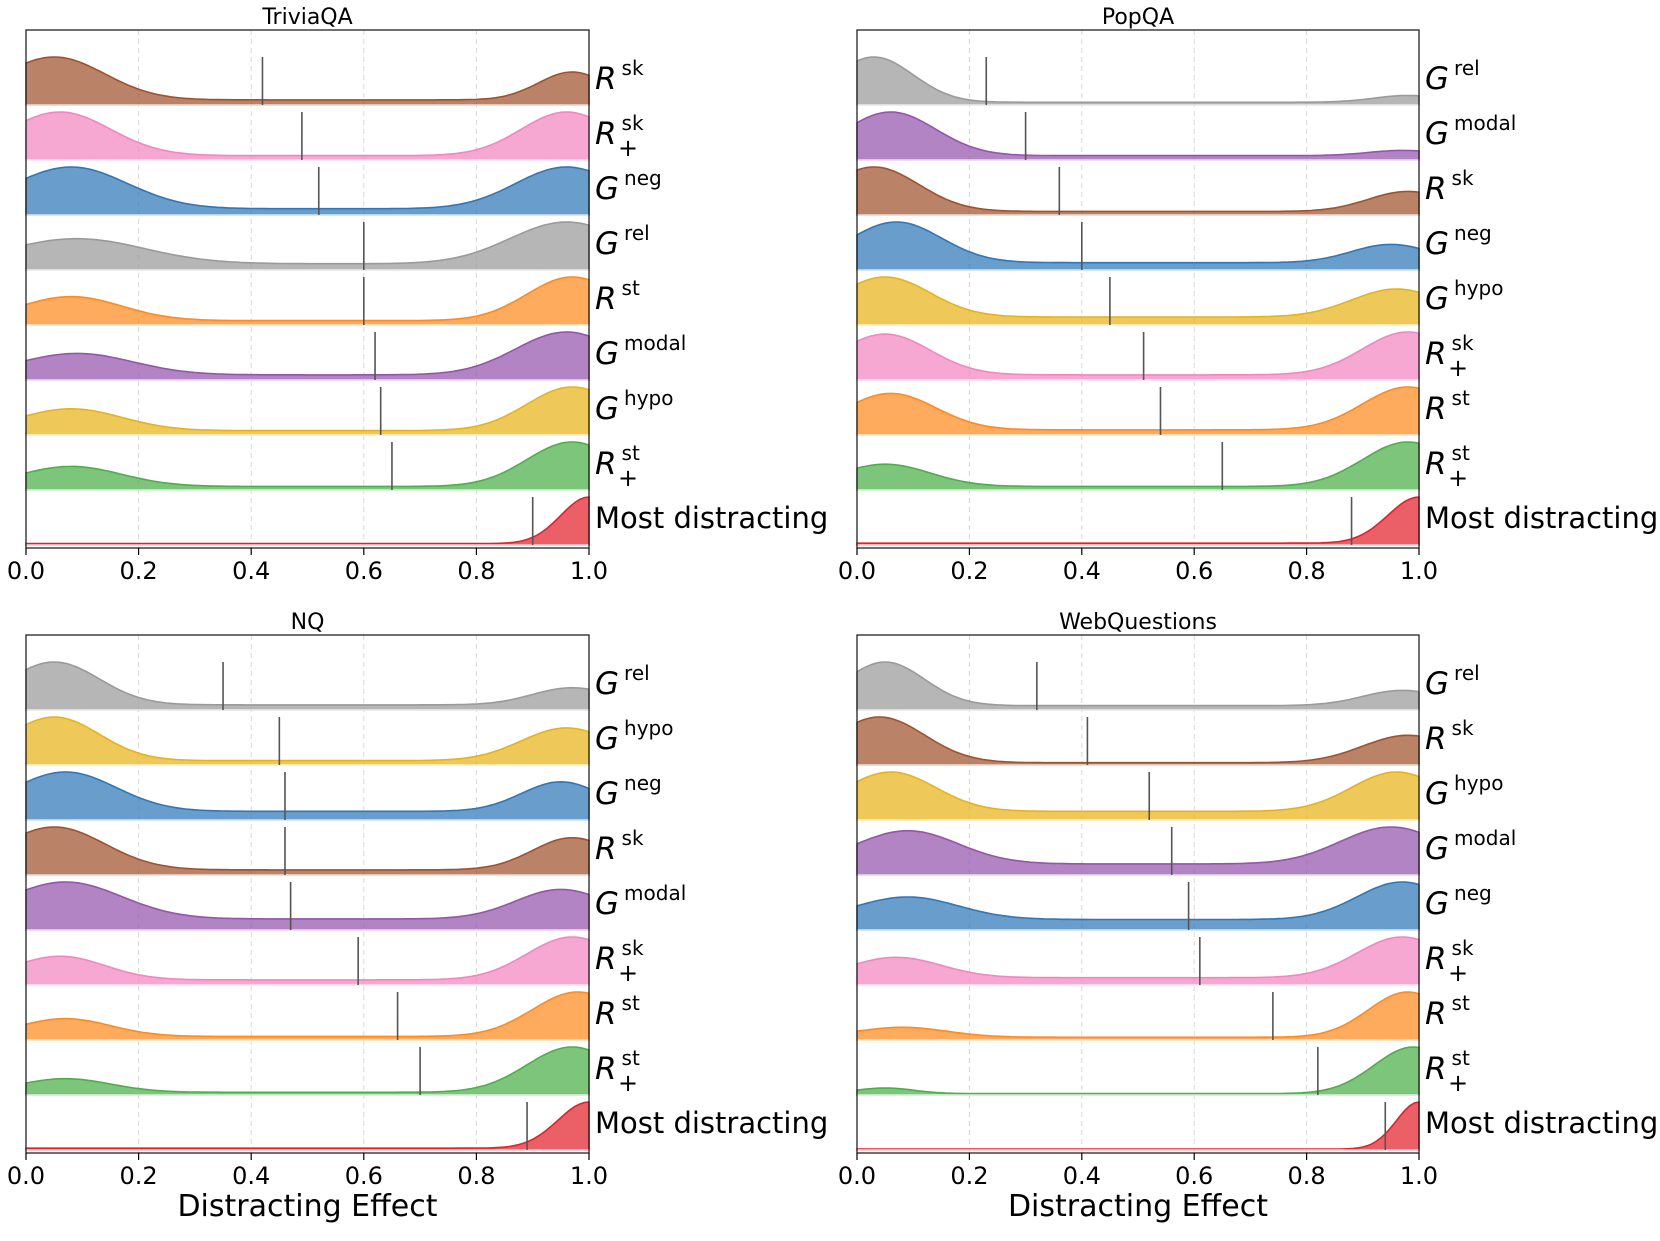 The image size is (1660, 1241). Describe the element at coordinates (308, 622) in the screenshot. I see `panel-title: NQ` at that location.